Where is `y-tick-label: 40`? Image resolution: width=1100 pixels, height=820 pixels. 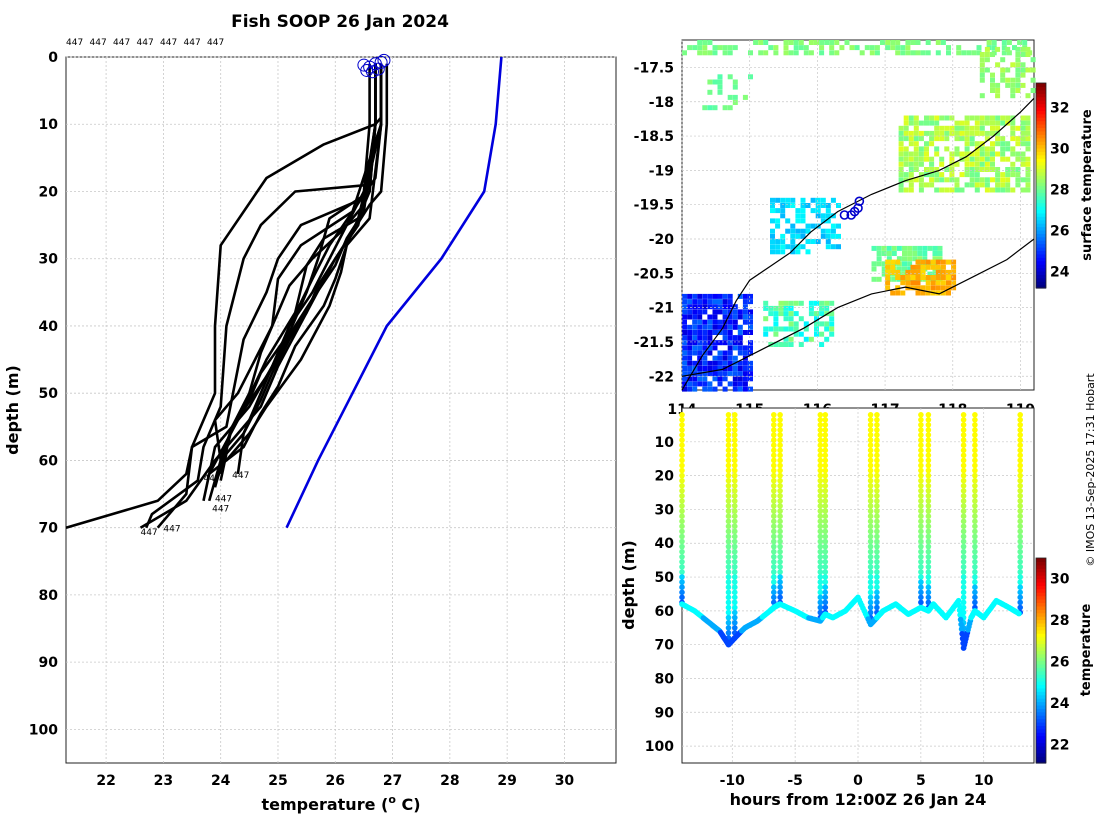
y-tick-label: 40 is located at coordinates (665, 544).